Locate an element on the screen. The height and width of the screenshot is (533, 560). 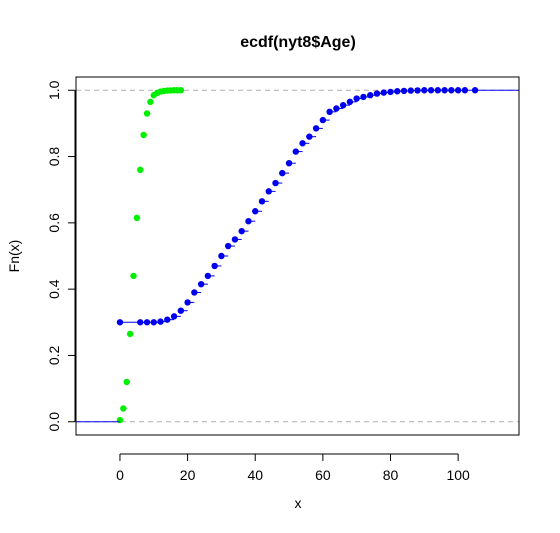
x-tick-label: 40 is located at coordinates (255, 475).